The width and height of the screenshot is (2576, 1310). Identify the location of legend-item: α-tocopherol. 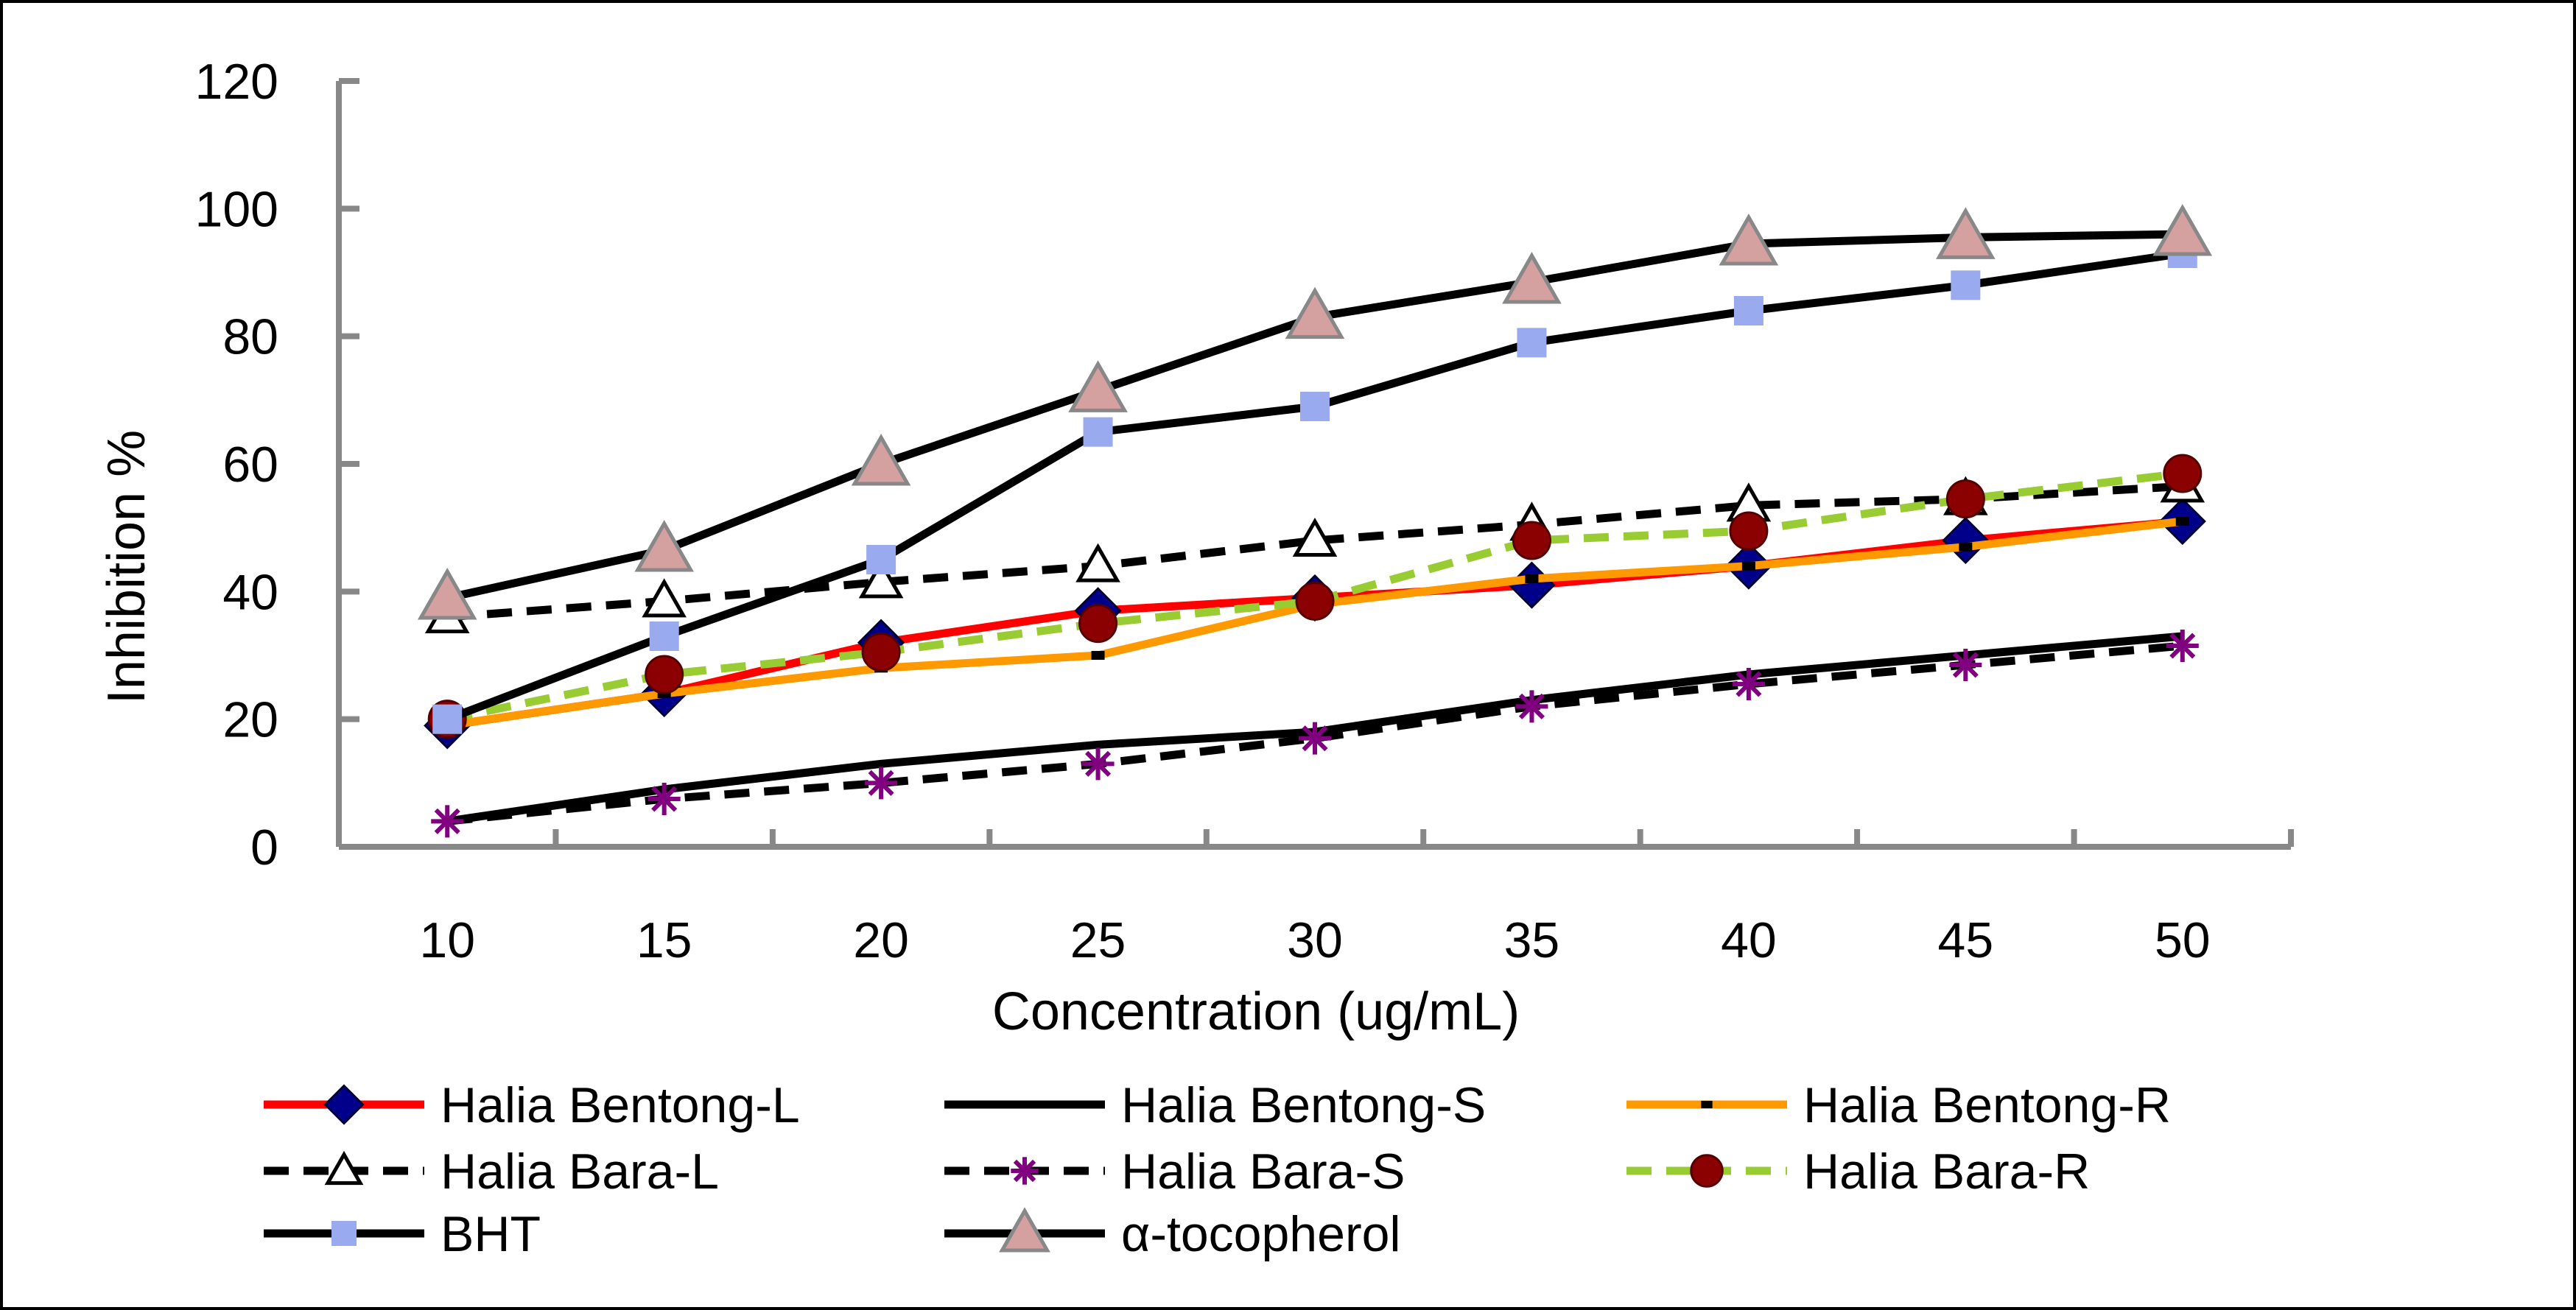
(1172, 1234).